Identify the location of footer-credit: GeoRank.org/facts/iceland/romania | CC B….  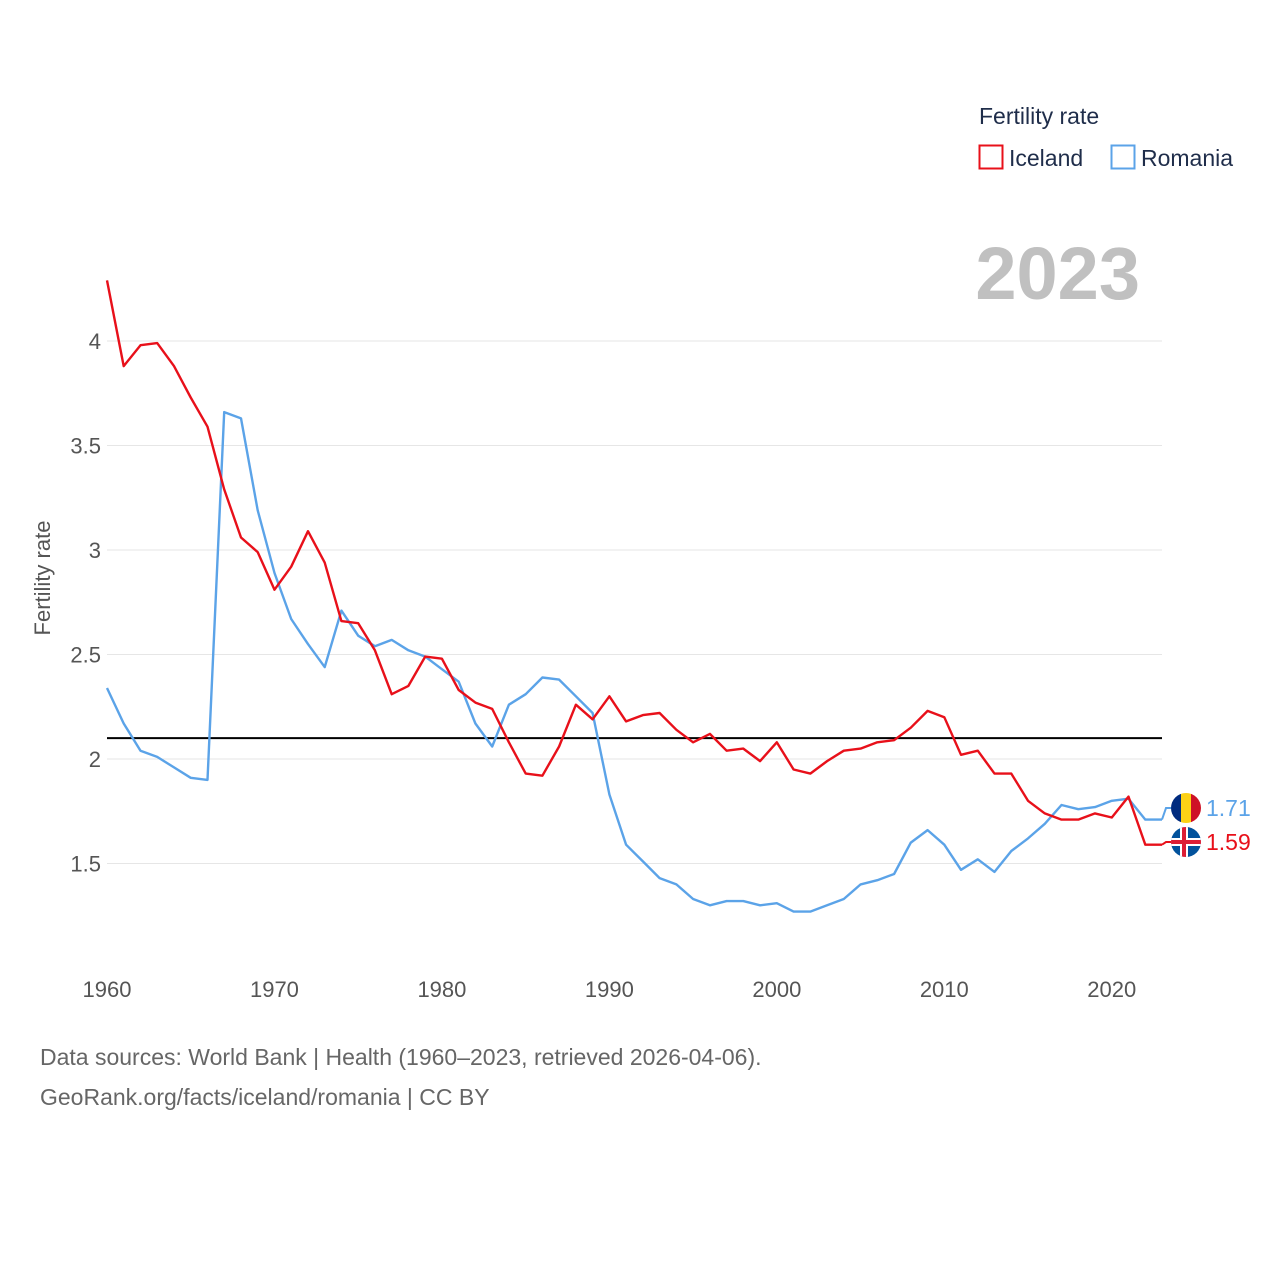
(265, 1097).